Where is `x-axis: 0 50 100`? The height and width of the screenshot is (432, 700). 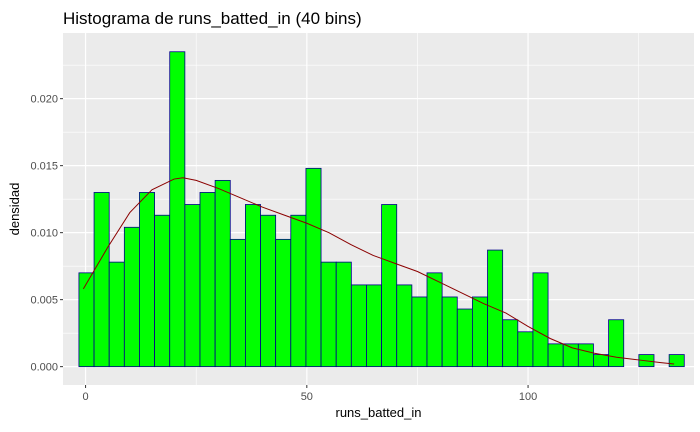 x-axis: 0 50 100 is located at coordinates (310, 394).